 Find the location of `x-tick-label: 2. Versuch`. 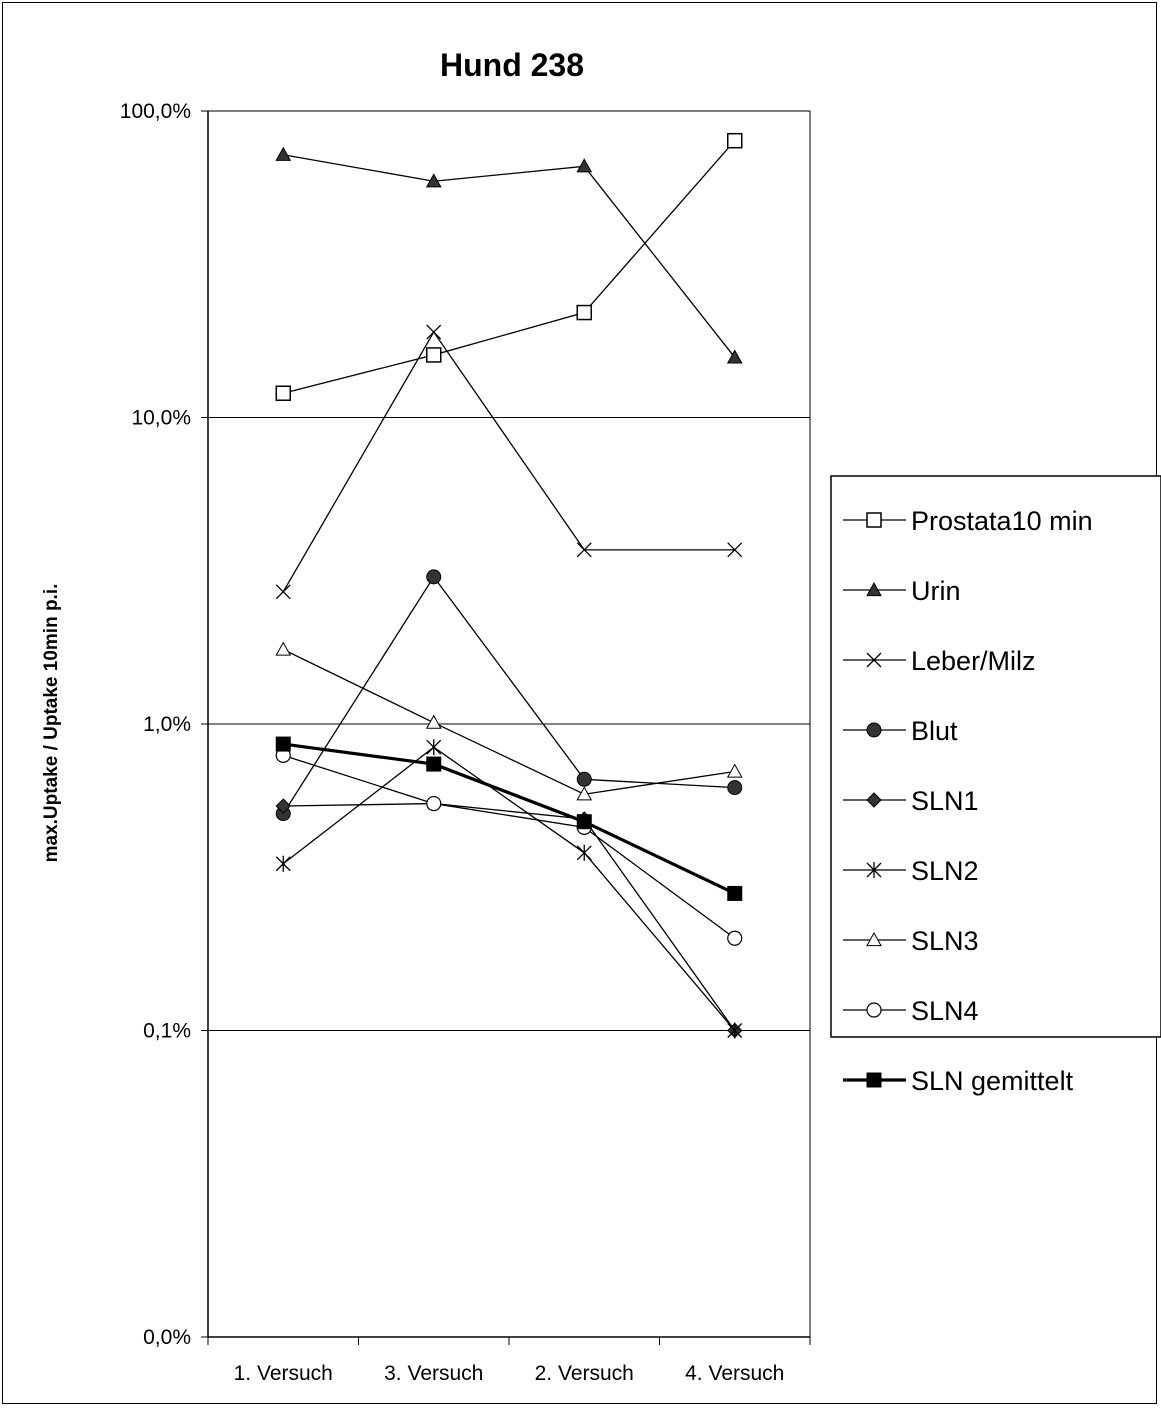

x-tick-label: 2. Versuch is located at coordinates (584, 1373).